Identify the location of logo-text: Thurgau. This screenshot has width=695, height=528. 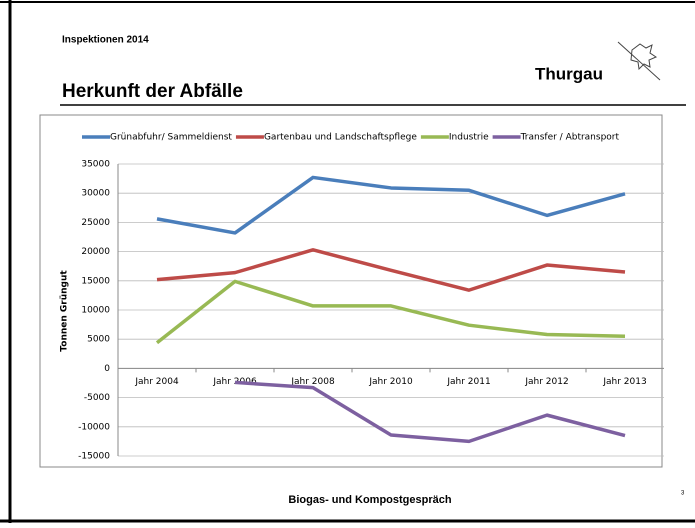
(569, 73).